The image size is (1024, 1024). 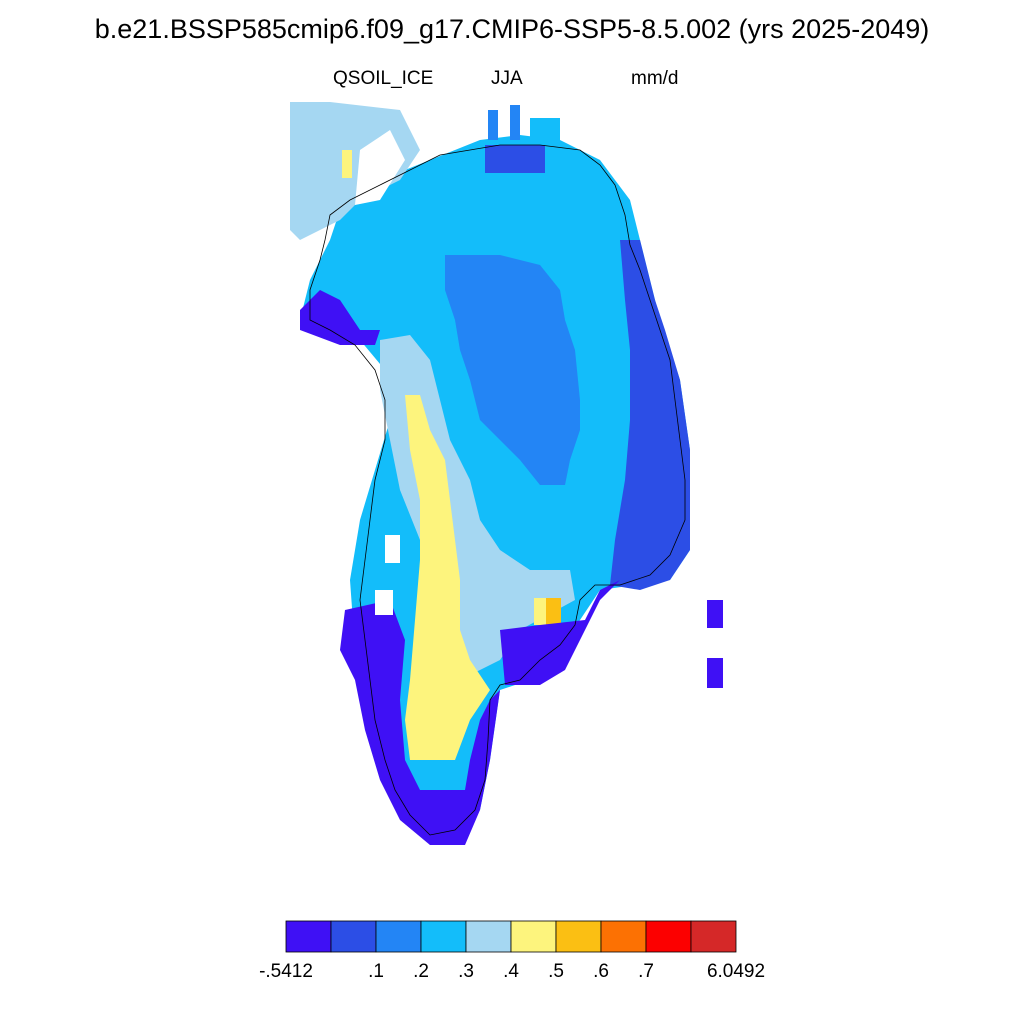 I want to click on region-northwest-yellow, so click(x=347, y=164).